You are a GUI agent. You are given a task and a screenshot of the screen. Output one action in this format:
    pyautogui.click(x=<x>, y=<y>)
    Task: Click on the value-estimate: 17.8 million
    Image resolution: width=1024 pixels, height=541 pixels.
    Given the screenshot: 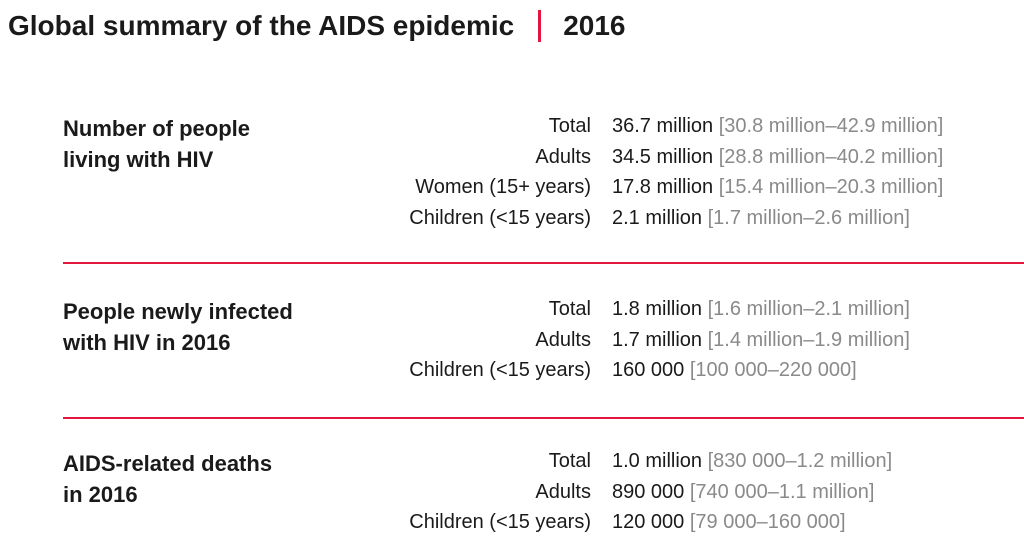 What is the action you would take?
    pyautogui.click(x=663, y=187)
    